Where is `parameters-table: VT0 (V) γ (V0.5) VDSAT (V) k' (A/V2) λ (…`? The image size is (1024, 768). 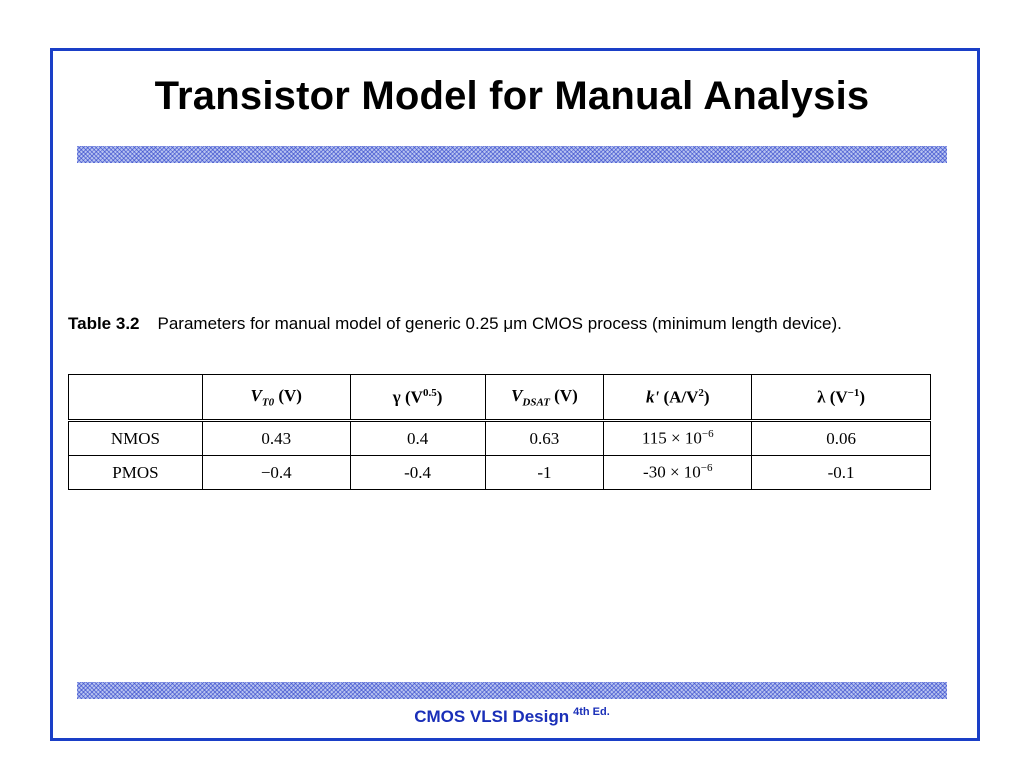
parameters-table: VT0 (V) γ (V0.5) VDSAT (V) k' (A/V2) λ (… is located at coordinates (499, 432).